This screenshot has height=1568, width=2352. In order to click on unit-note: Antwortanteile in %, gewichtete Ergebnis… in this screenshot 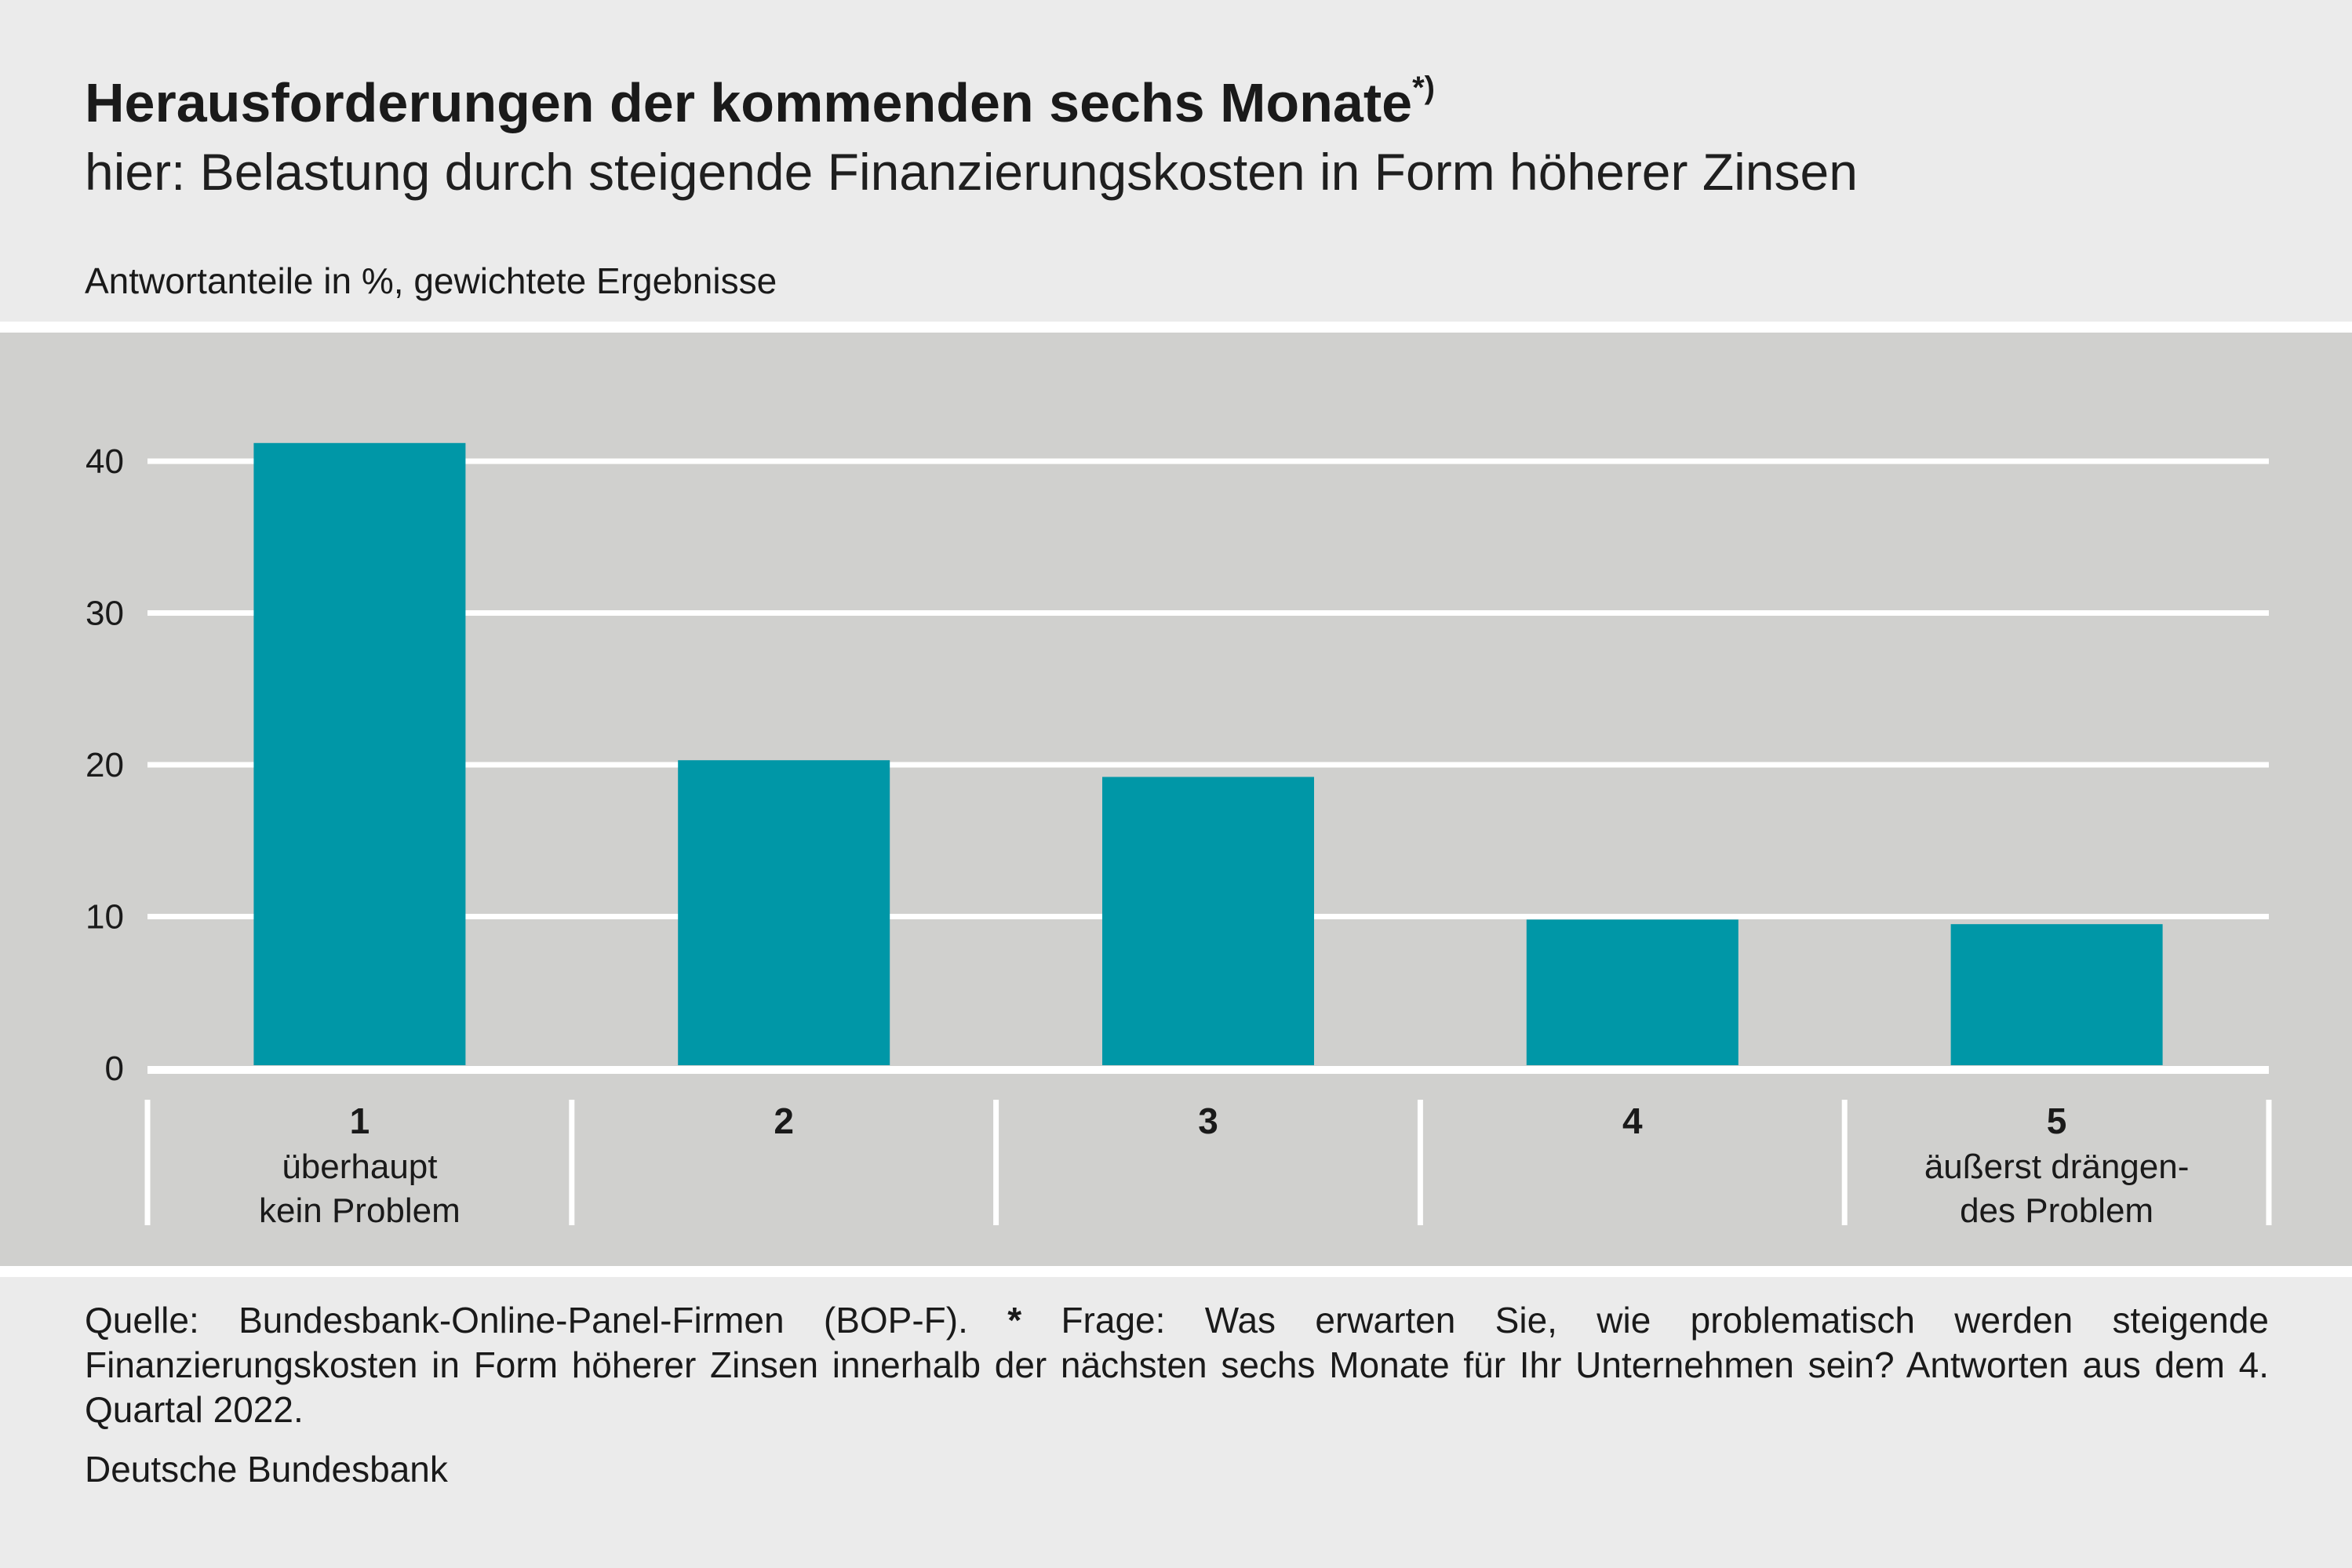, I will do `click(431, 280)`.